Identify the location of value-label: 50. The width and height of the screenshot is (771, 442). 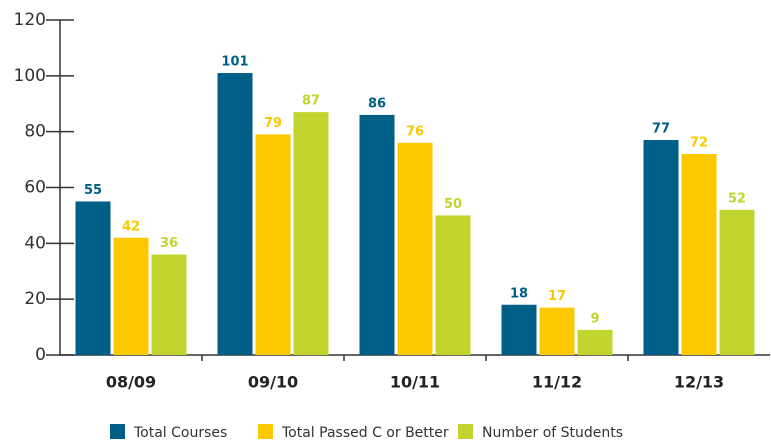
(453, 204).